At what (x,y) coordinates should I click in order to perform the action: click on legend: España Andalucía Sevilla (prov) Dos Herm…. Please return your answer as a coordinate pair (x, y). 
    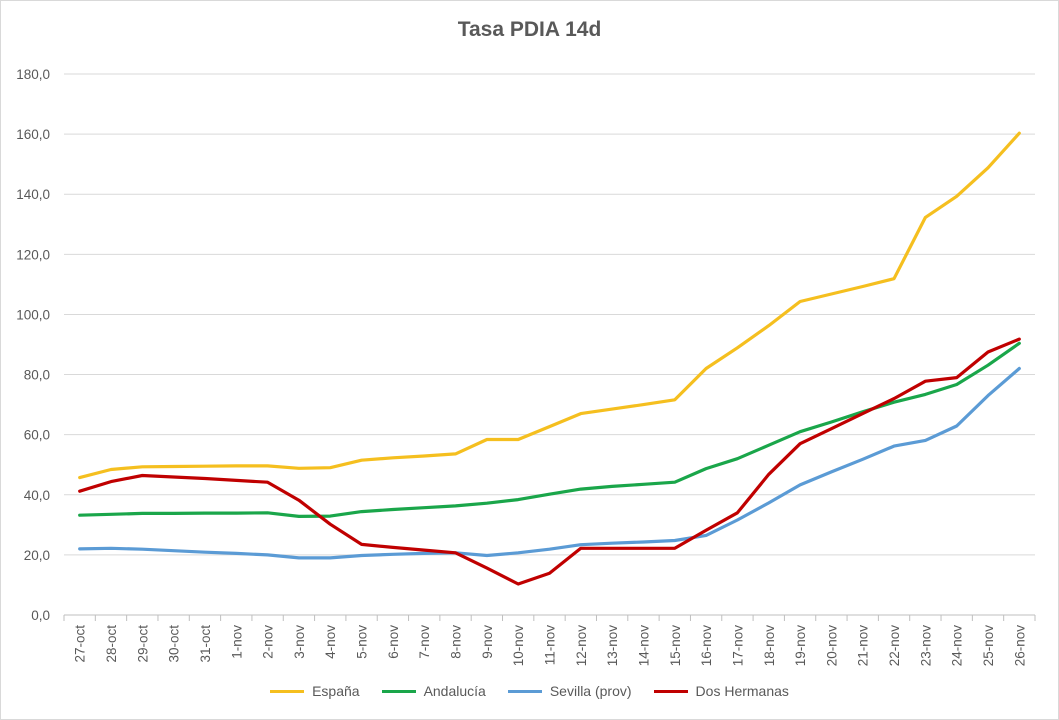
    Looking at the image, I should click on (529, 691).